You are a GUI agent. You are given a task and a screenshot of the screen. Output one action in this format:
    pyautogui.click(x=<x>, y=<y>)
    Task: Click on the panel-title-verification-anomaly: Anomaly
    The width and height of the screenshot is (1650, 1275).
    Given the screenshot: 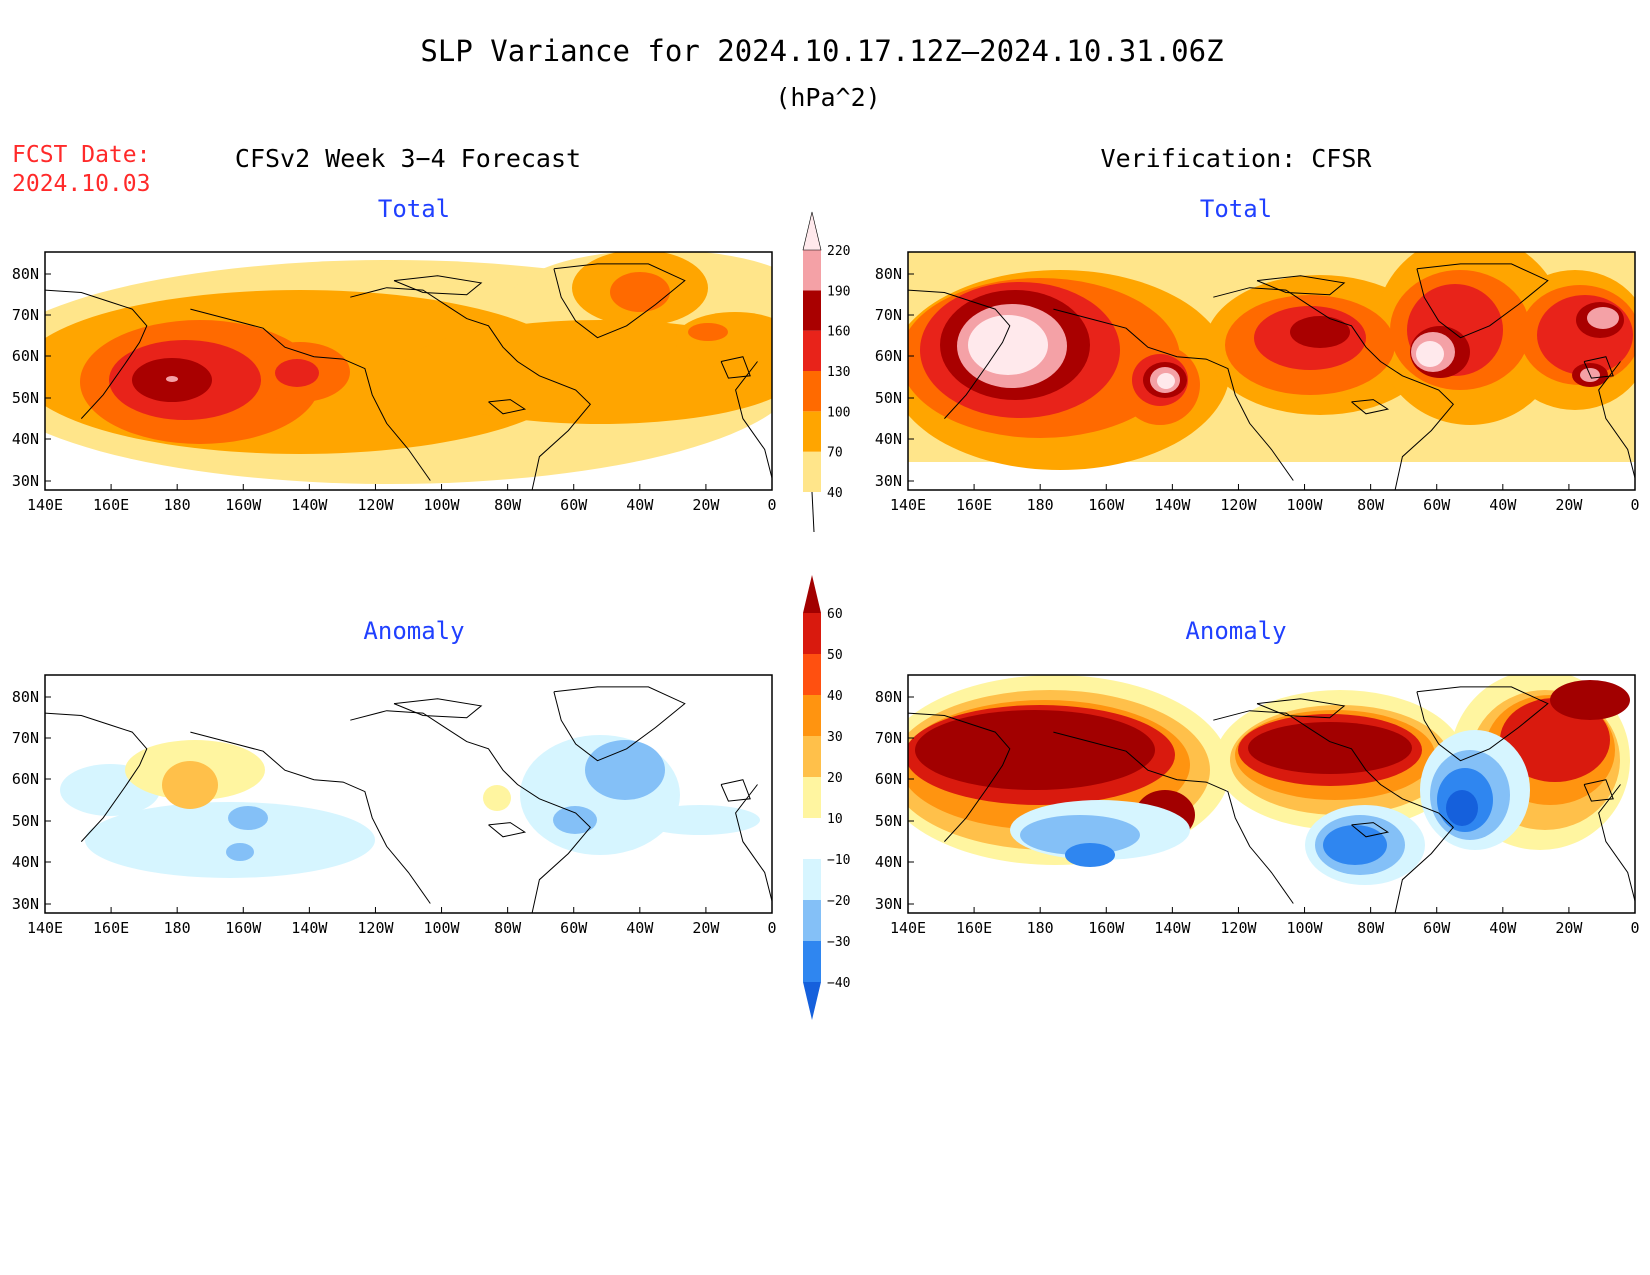 What is the action you would take?
    pyautogui.click(x=1235, y=631)
    